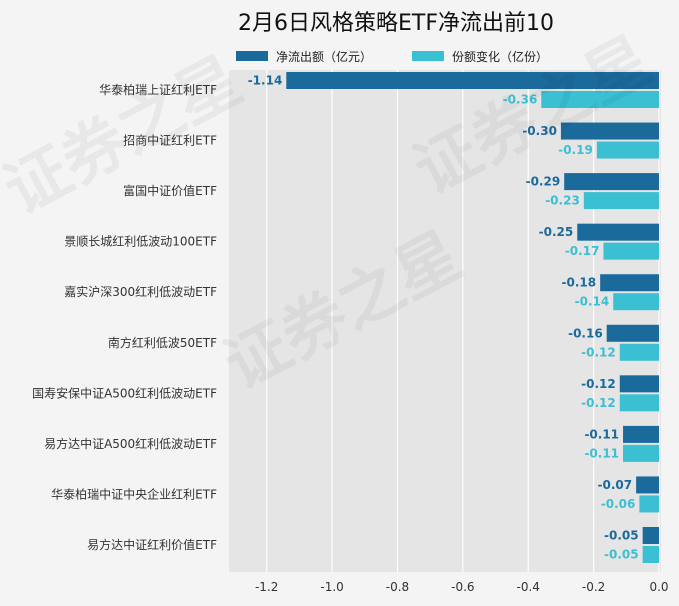 This screenshot has height=606, width=679. I want to click on x-tick-label: -0.6, so click(462, 587).